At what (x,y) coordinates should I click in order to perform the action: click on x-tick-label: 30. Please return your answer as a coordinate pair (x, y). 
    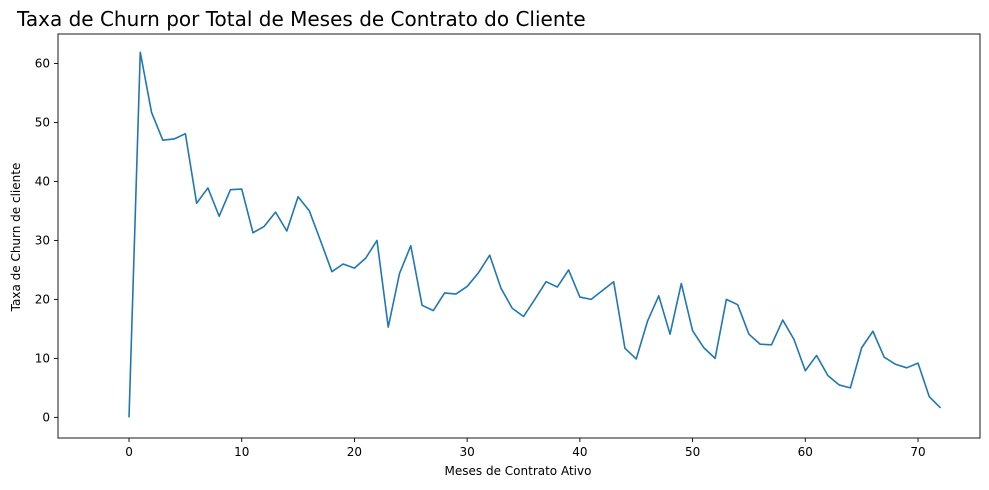
    Looking at the image, I should click on (467, 452).